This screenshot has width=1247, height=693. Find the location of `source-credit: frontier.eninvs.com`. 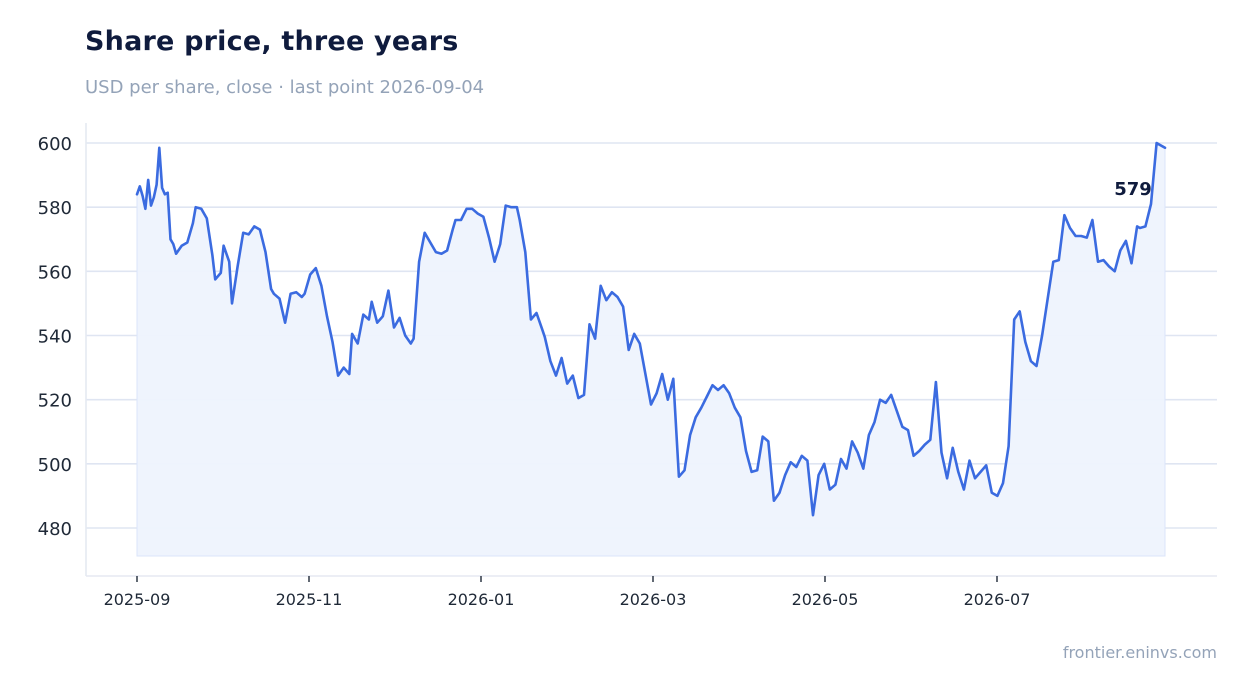

source-credit: frontier.eninvs.com is located at coordinates (1139, 652).